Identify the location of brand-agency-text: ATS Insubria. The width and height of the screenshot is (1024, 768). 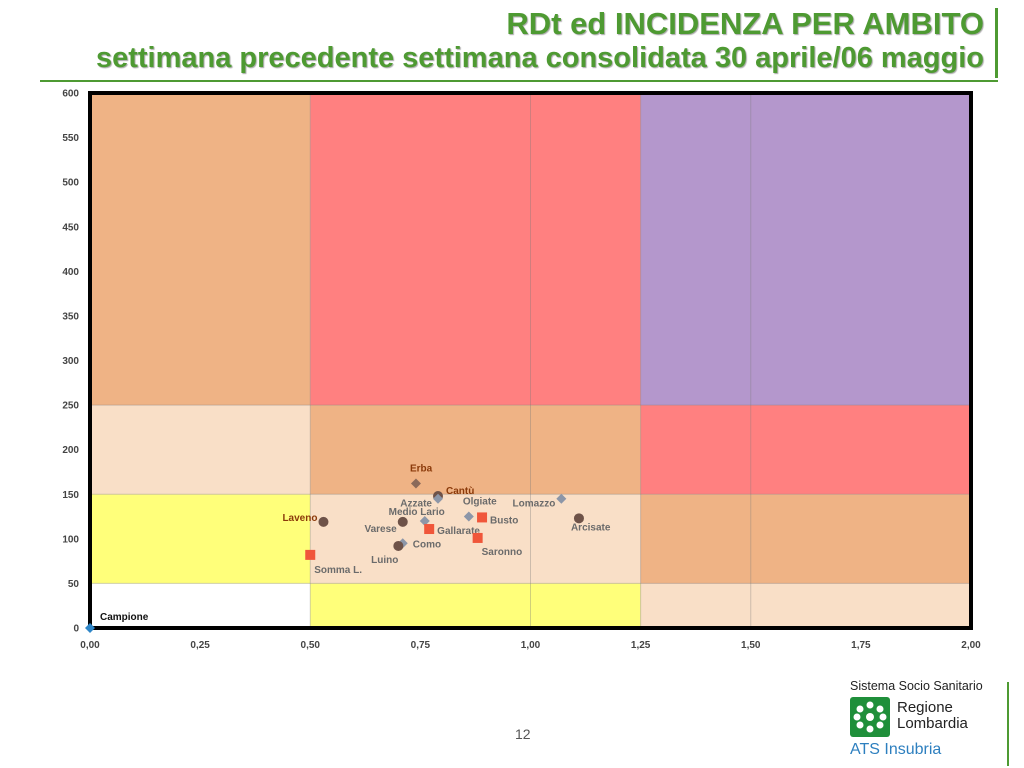
(896, 749).